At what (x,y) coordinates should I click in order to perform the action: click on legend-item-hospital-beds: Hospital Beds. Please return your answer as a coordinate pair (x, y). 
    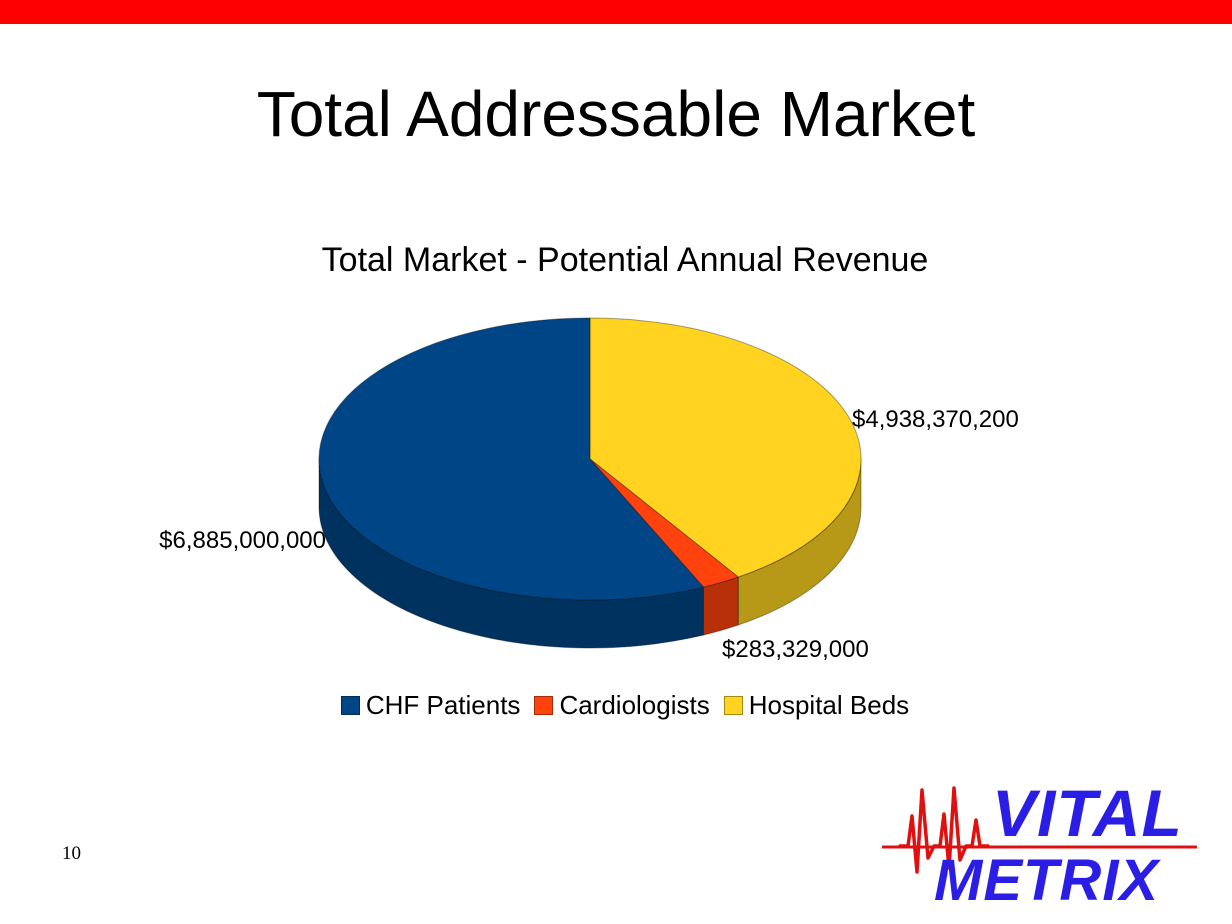
    Looking at the image, I should click on (816, 705).